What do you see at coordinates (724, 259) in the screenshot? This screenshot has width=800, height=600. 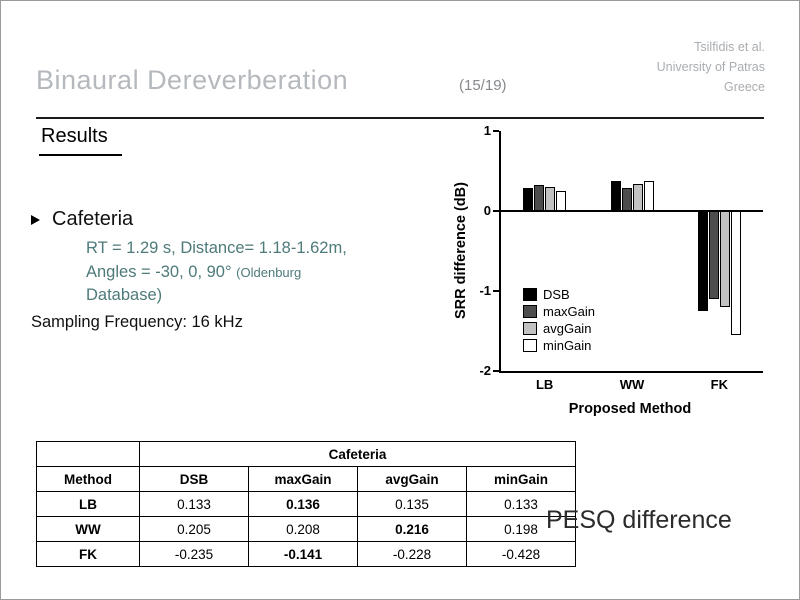 I see `bar-avgGain-FK` at bounding box center [724, 259].